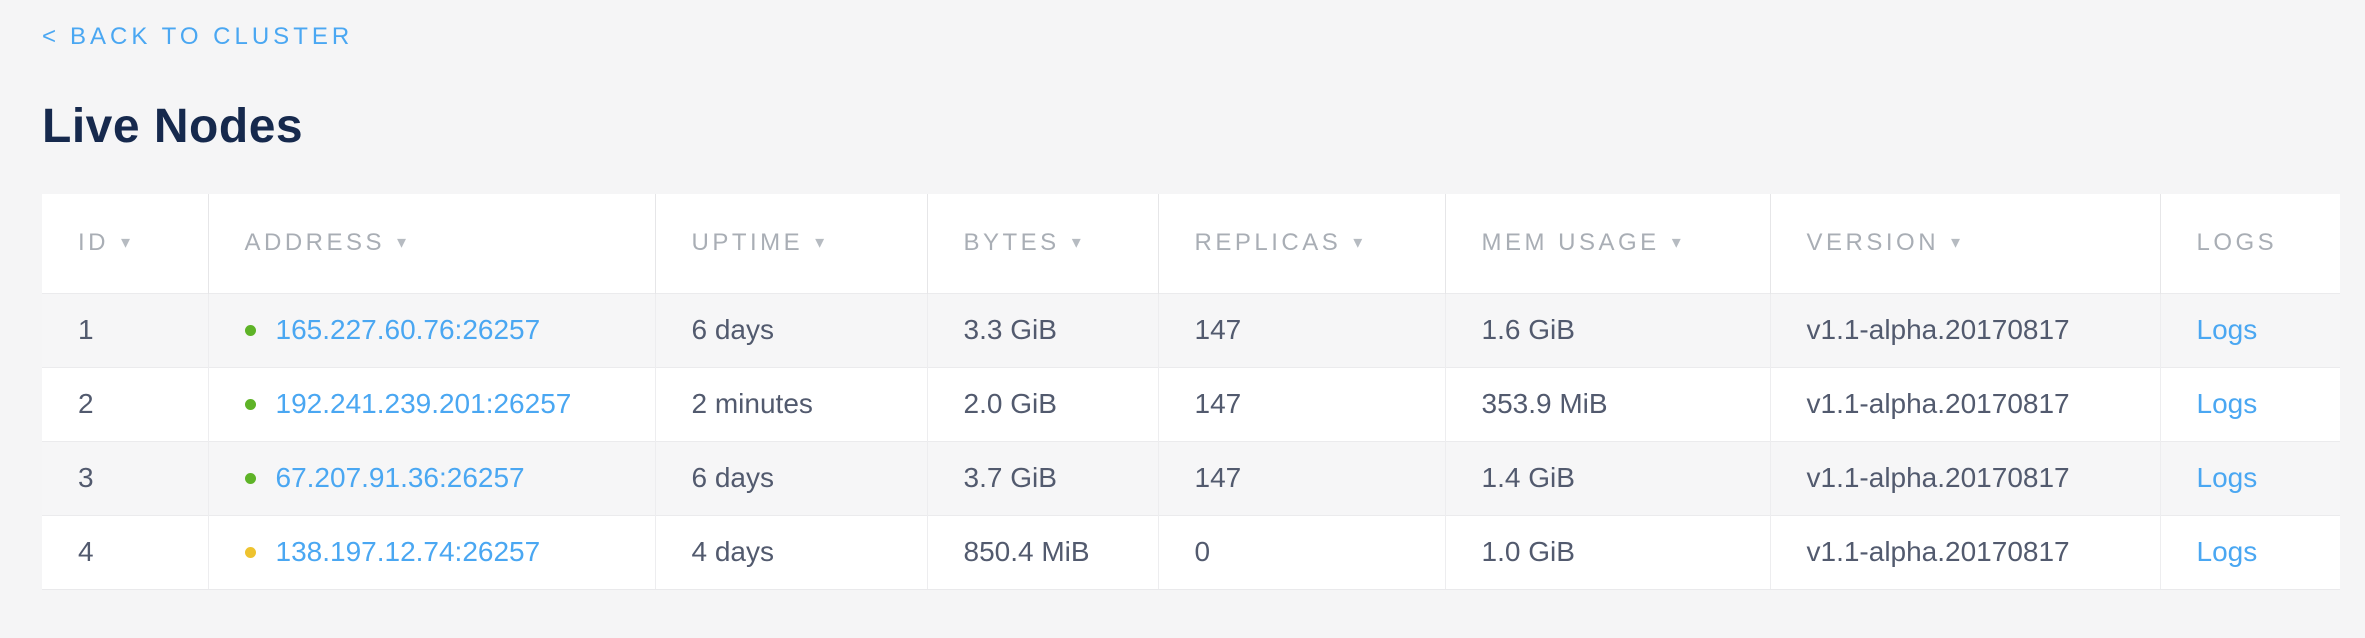  Describe the element at coordinates (791, 243) in the screenshot. I see `column-header-uptime: UPTIME ▾` at that location.